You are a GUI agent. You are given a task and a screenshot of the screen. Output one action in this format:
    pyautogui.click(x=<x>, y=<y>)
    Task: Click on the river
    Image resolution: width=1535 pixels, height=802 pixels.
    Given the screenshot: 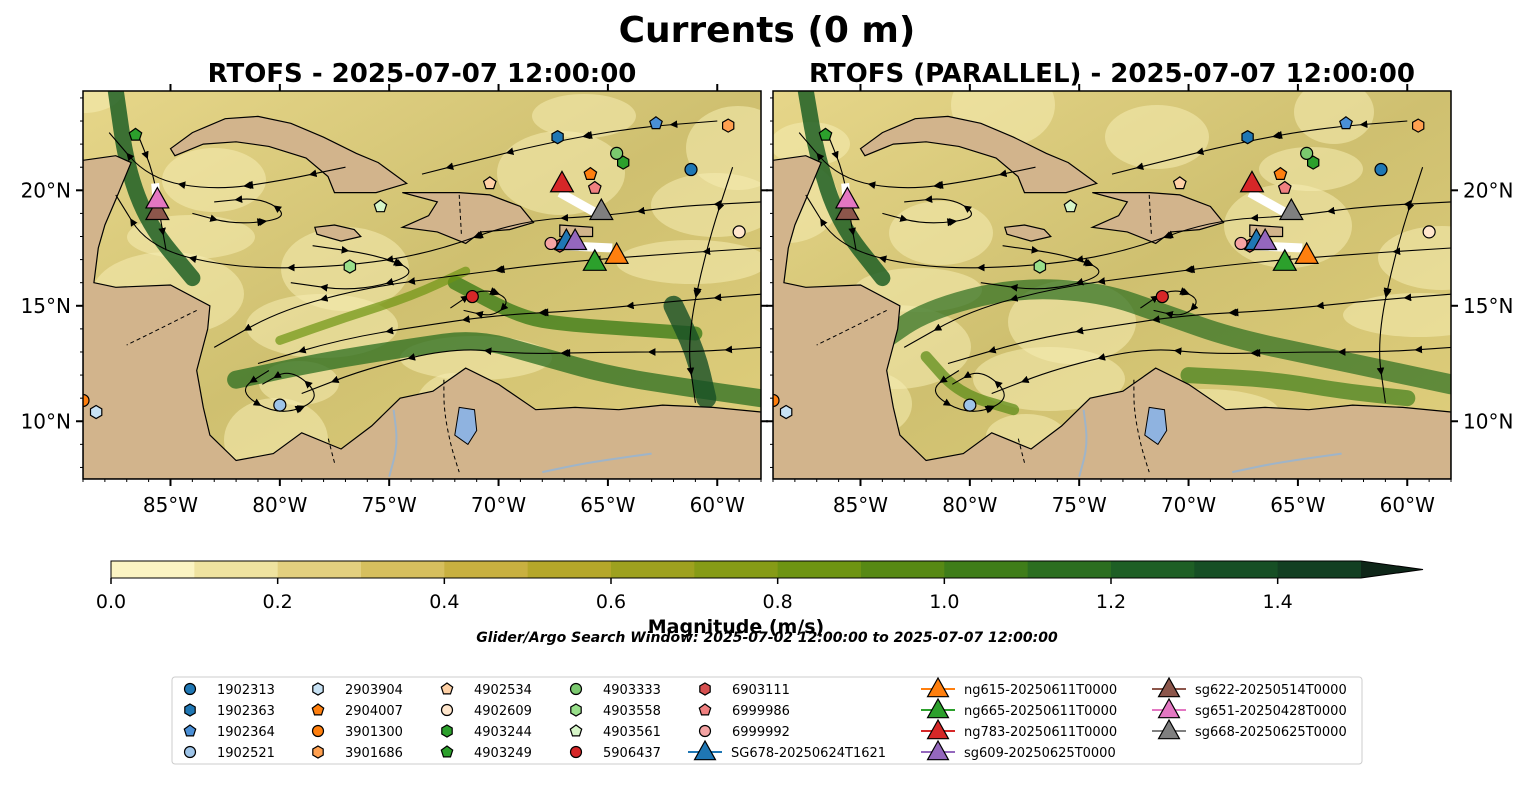 What is the action you would take?
    pyautogui.click(x=597, y=463)
    